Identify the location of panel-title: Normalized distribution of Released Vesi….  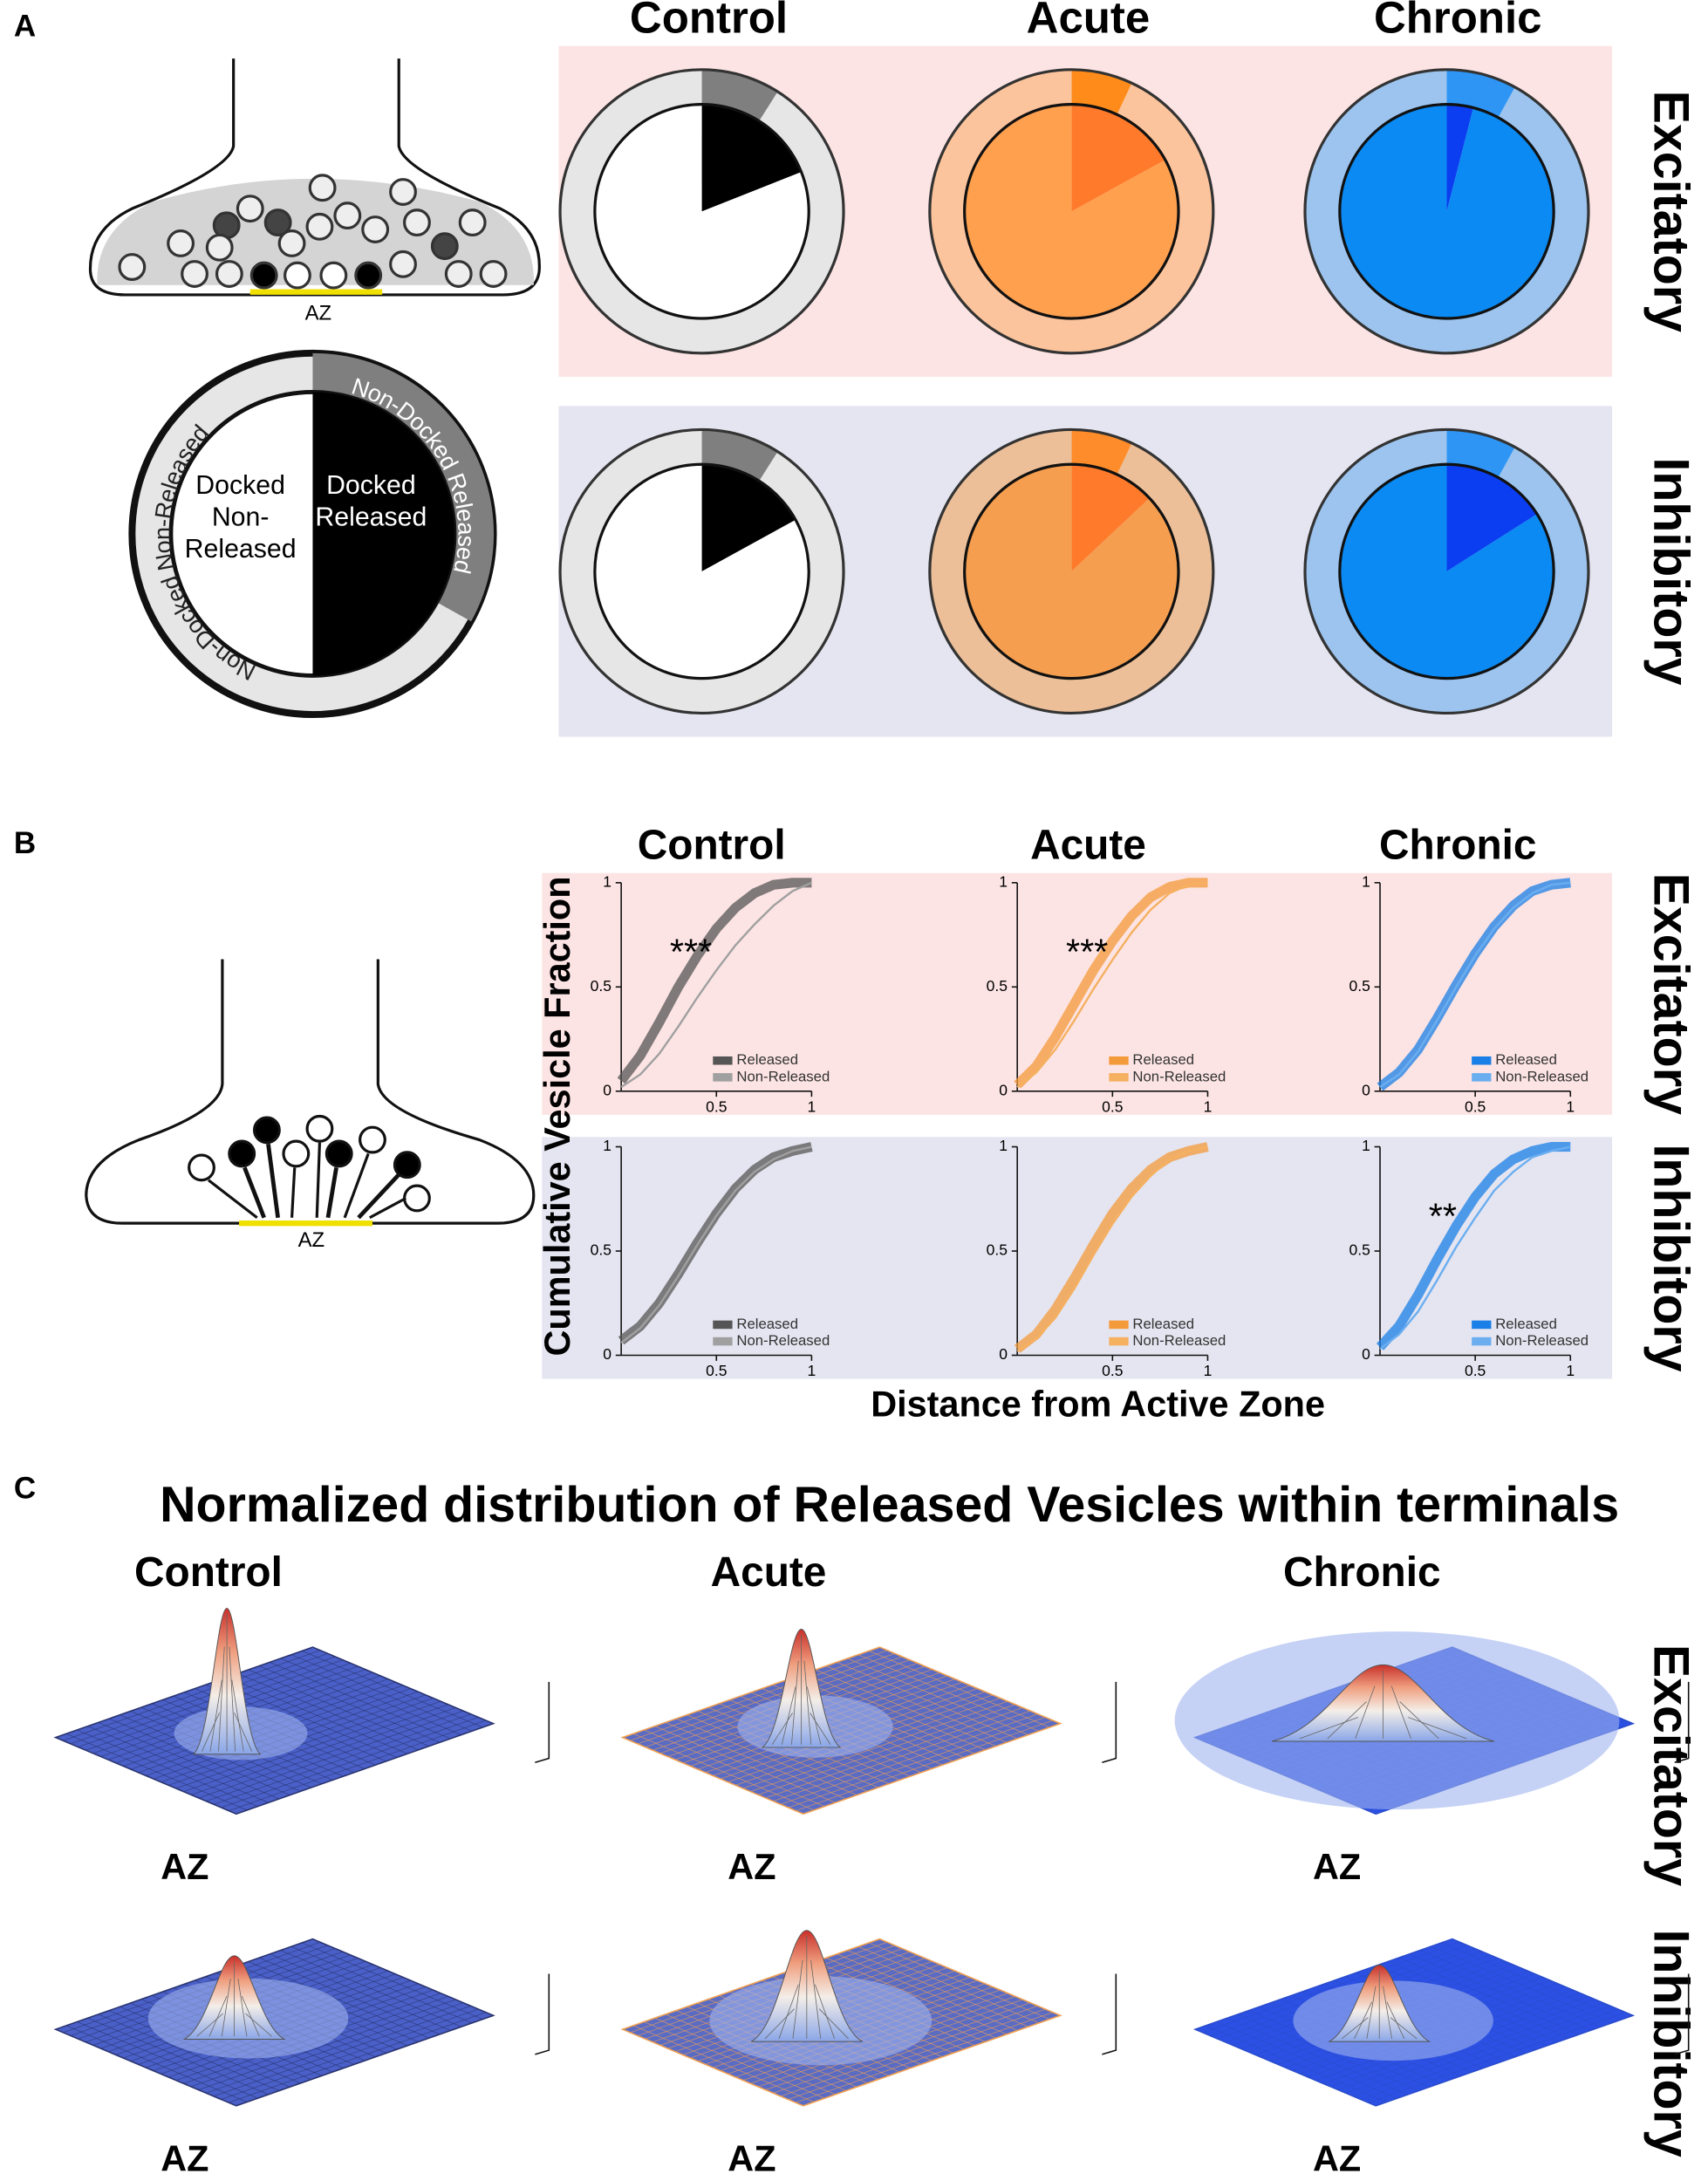
(889, 1505).